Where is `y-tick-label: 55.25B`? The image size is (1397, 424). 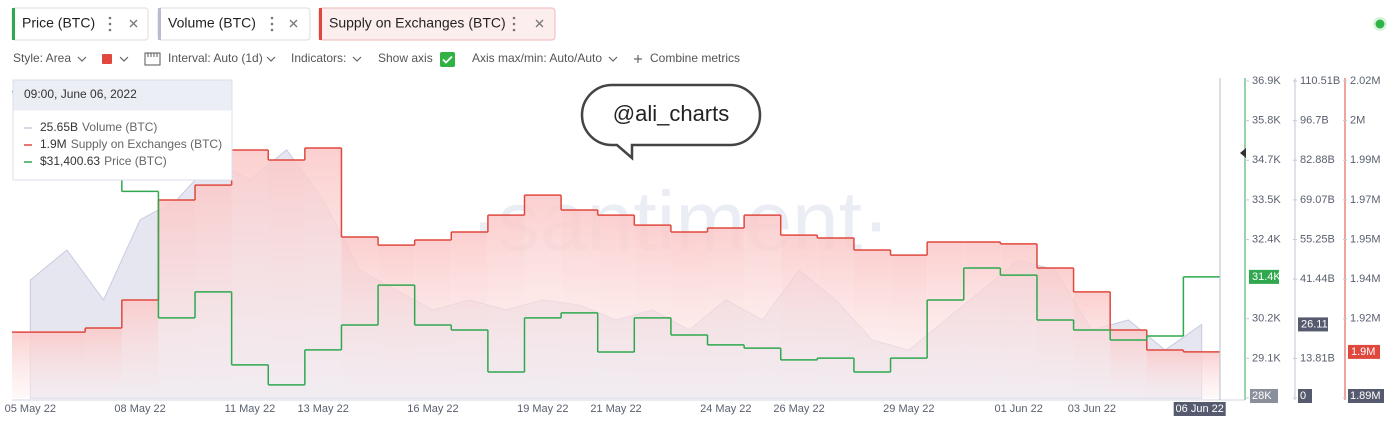
y-tick-label: 55.25B is located at coordinates (1317, 239).